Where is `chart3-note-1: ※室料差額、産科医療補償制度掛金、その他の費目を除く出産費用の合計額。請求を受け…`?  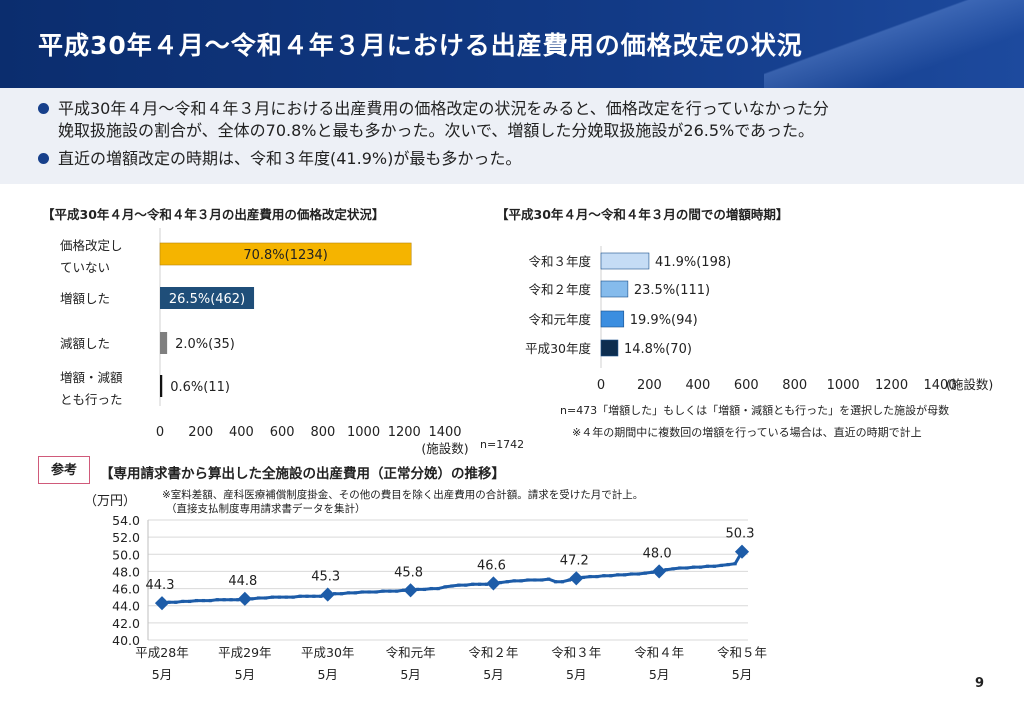 chart3-note-1: ※室料差額、産科医療補償制度掛金、その他の費目を除く出産費用の合計額。請求を受け… is located at coordinates (403, 495).